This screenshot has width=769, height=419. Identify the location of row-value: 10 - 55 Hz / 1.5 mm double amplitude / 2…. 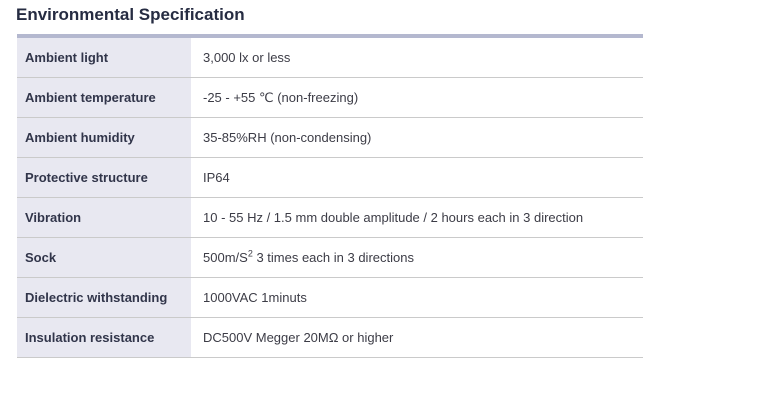
(393, 217).